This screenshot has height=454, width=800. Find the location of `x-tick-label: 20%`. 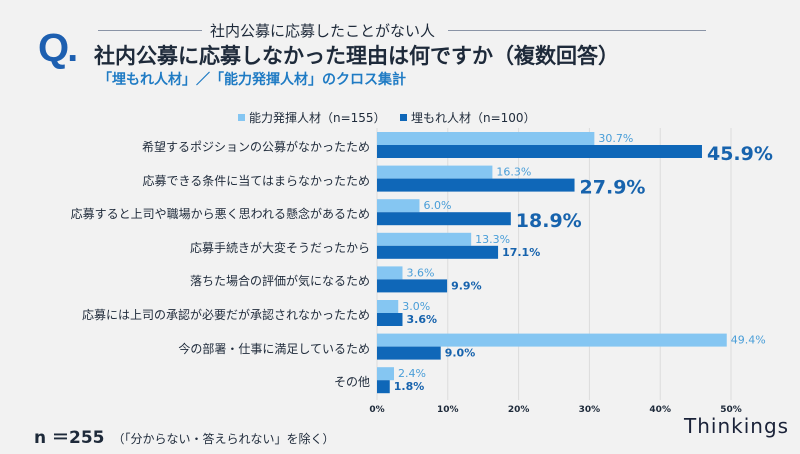

x-tick-label: 20% is located at coordinates (519, 410).